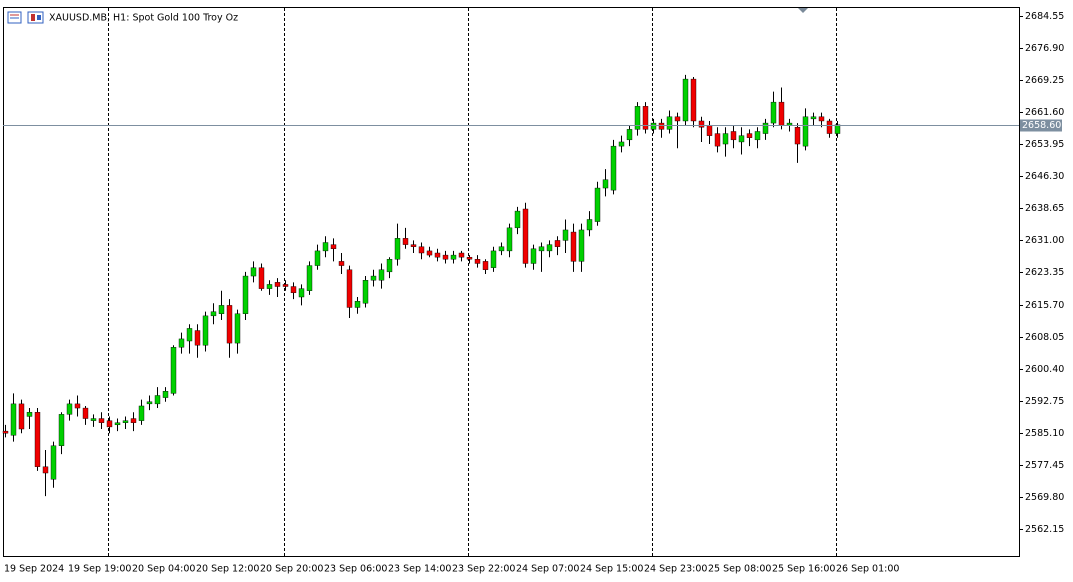 The width and height of the screenshot is (1073, 582). I want to click on last-price-box, so click(1041, 125).